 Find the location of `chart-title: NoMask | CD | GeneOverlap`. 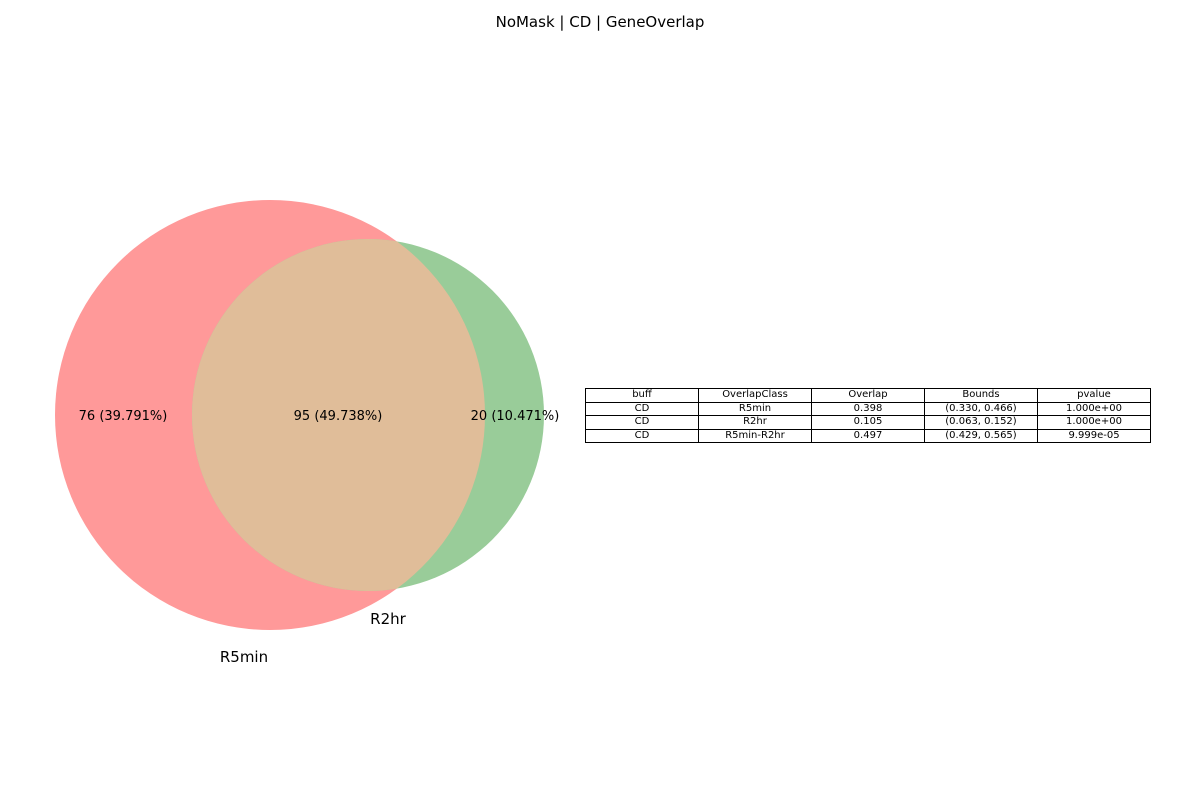

chart-title: NoMask | CD | GeneOverlap is located at coordinates (600, 22).